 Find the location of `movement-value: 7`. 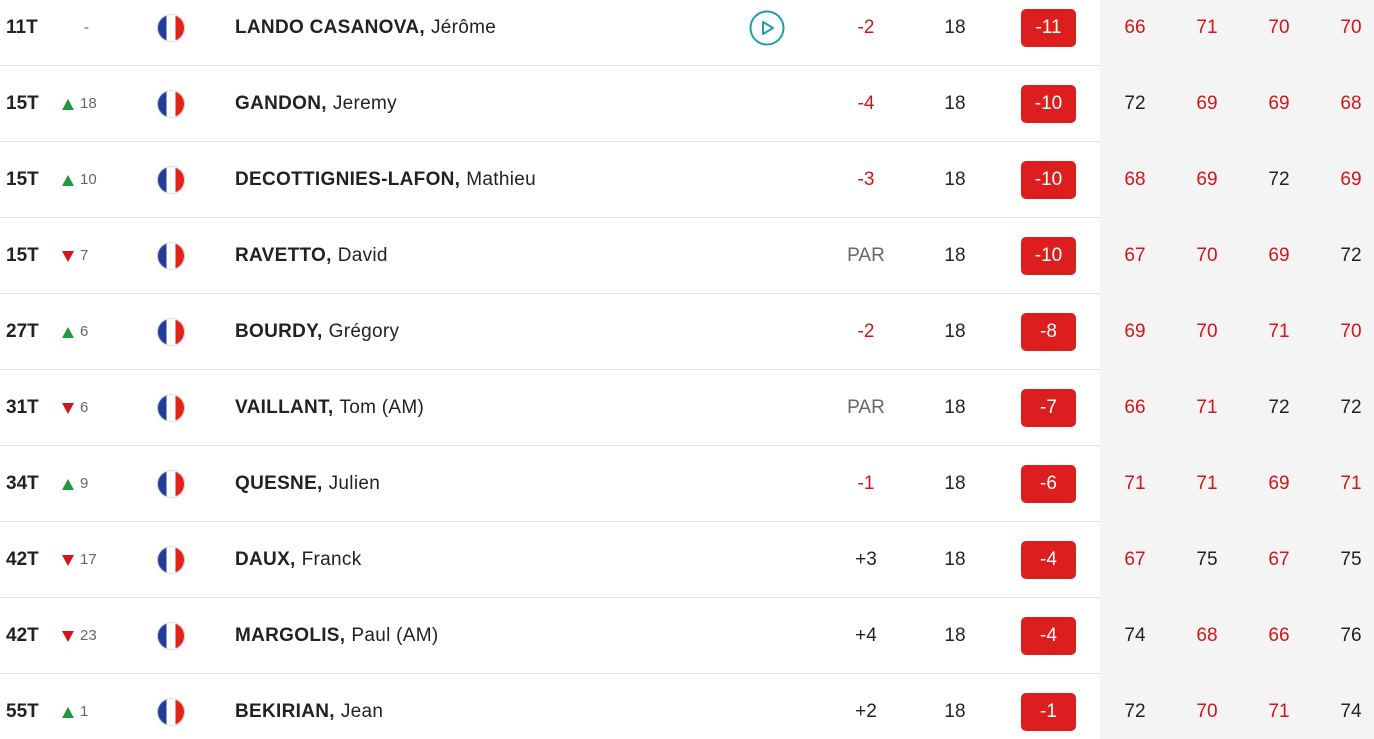

movement-value: 7 is located at coordinates (84, 255).